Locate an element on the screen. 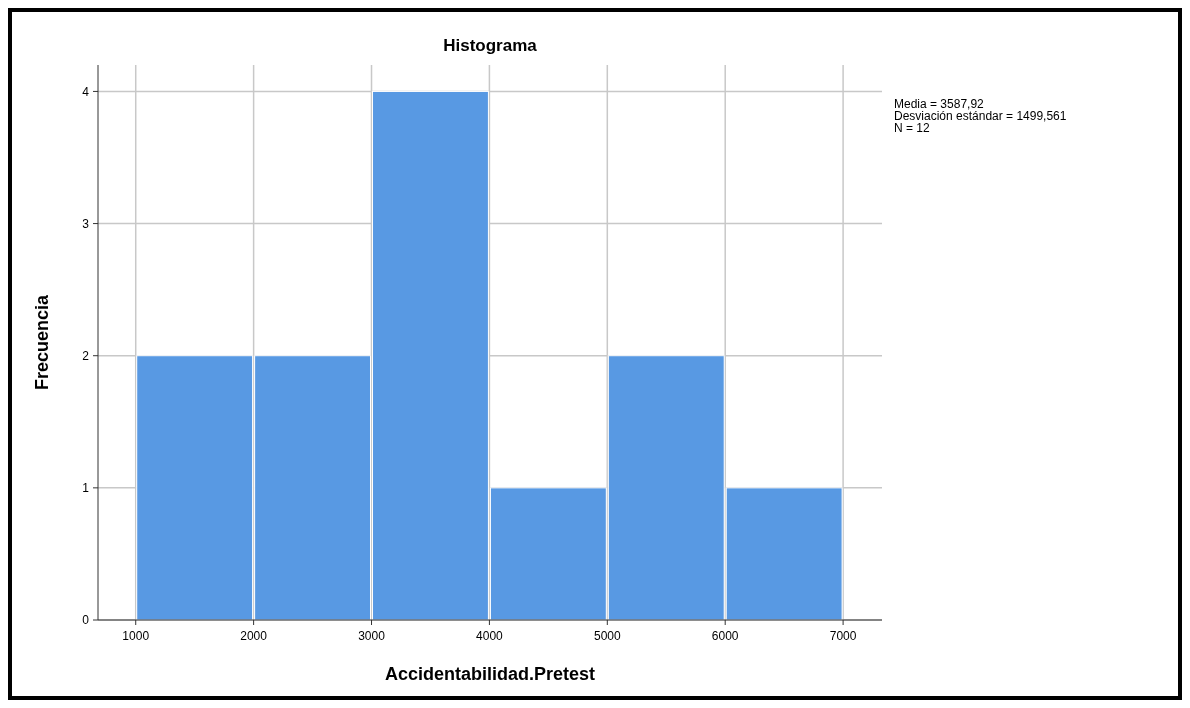 The image size is (1190, 708). y-tick-label: 3 is located at coordinates (86, 223).